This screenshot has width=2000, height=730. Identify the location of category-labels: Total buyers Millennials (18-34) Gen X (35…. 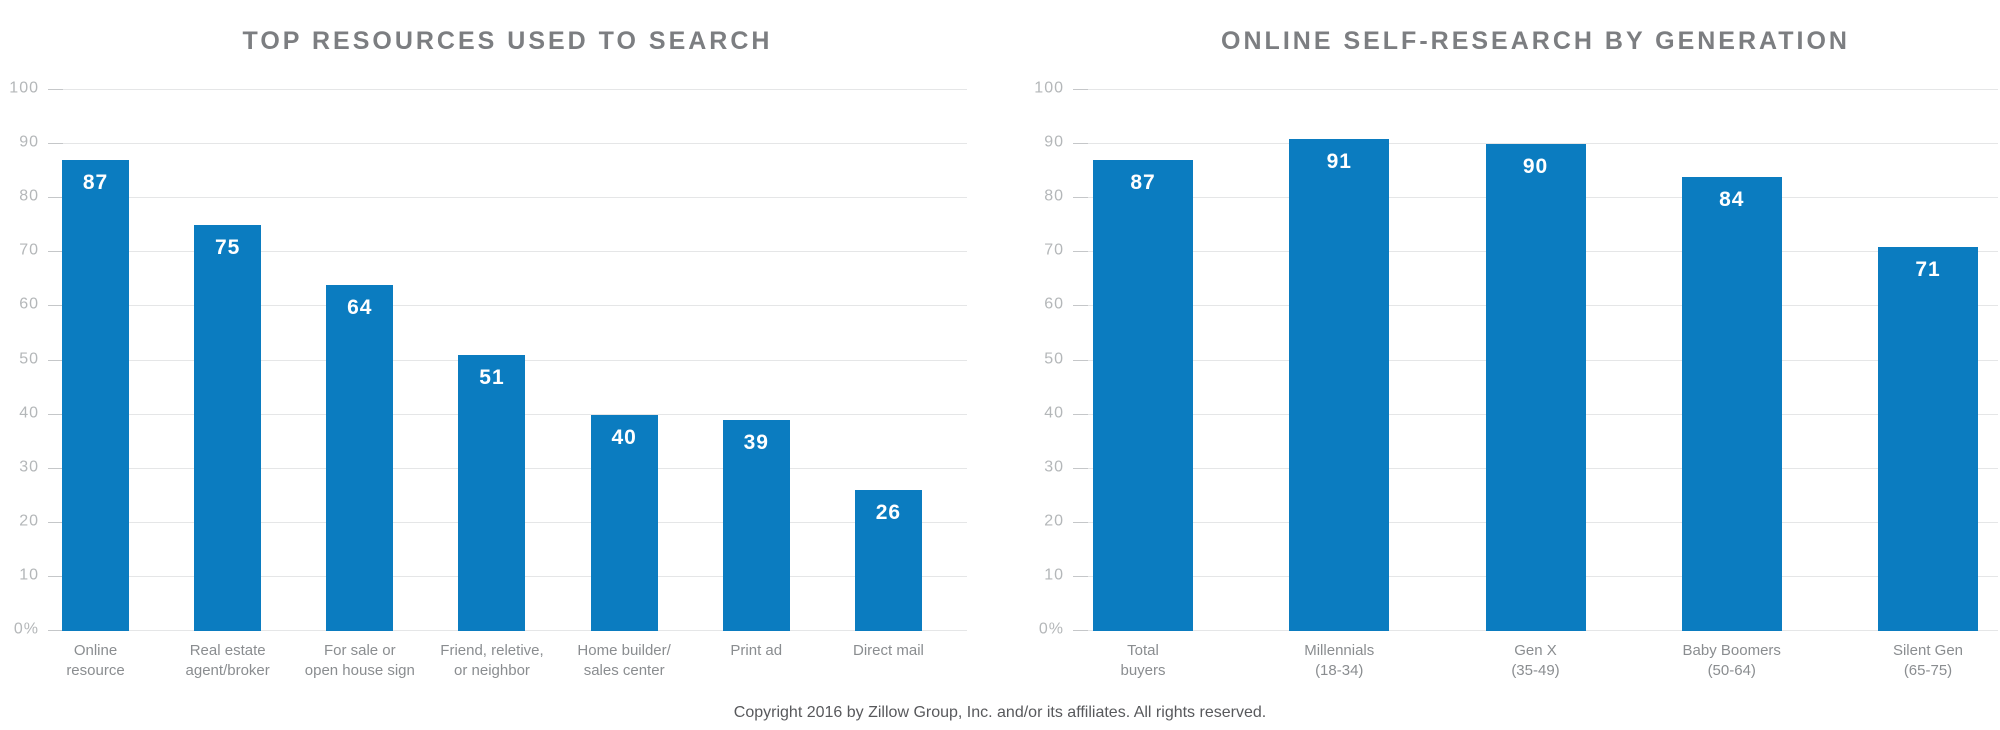
(1535, 665).